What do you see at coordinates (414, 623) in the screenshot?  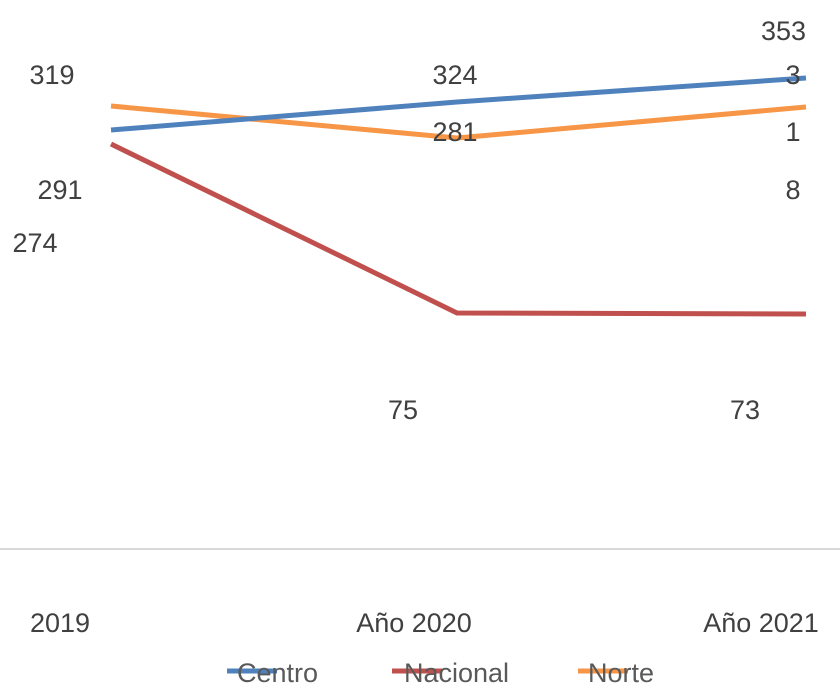 I see `x-tick-label: Año 2020` at bounding box center [414, 623].